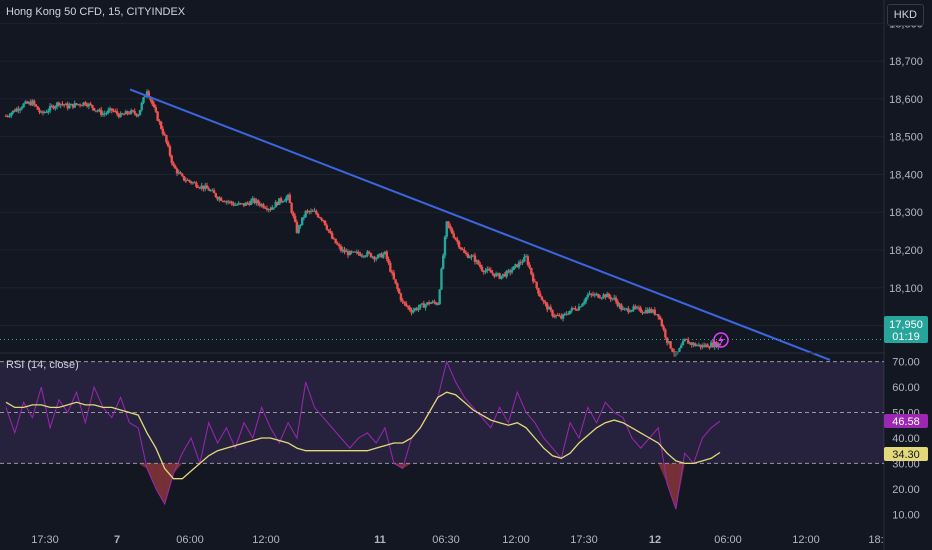 The image size is (932, 550). I want to click on currency-button: HKD, so click(905, 15).